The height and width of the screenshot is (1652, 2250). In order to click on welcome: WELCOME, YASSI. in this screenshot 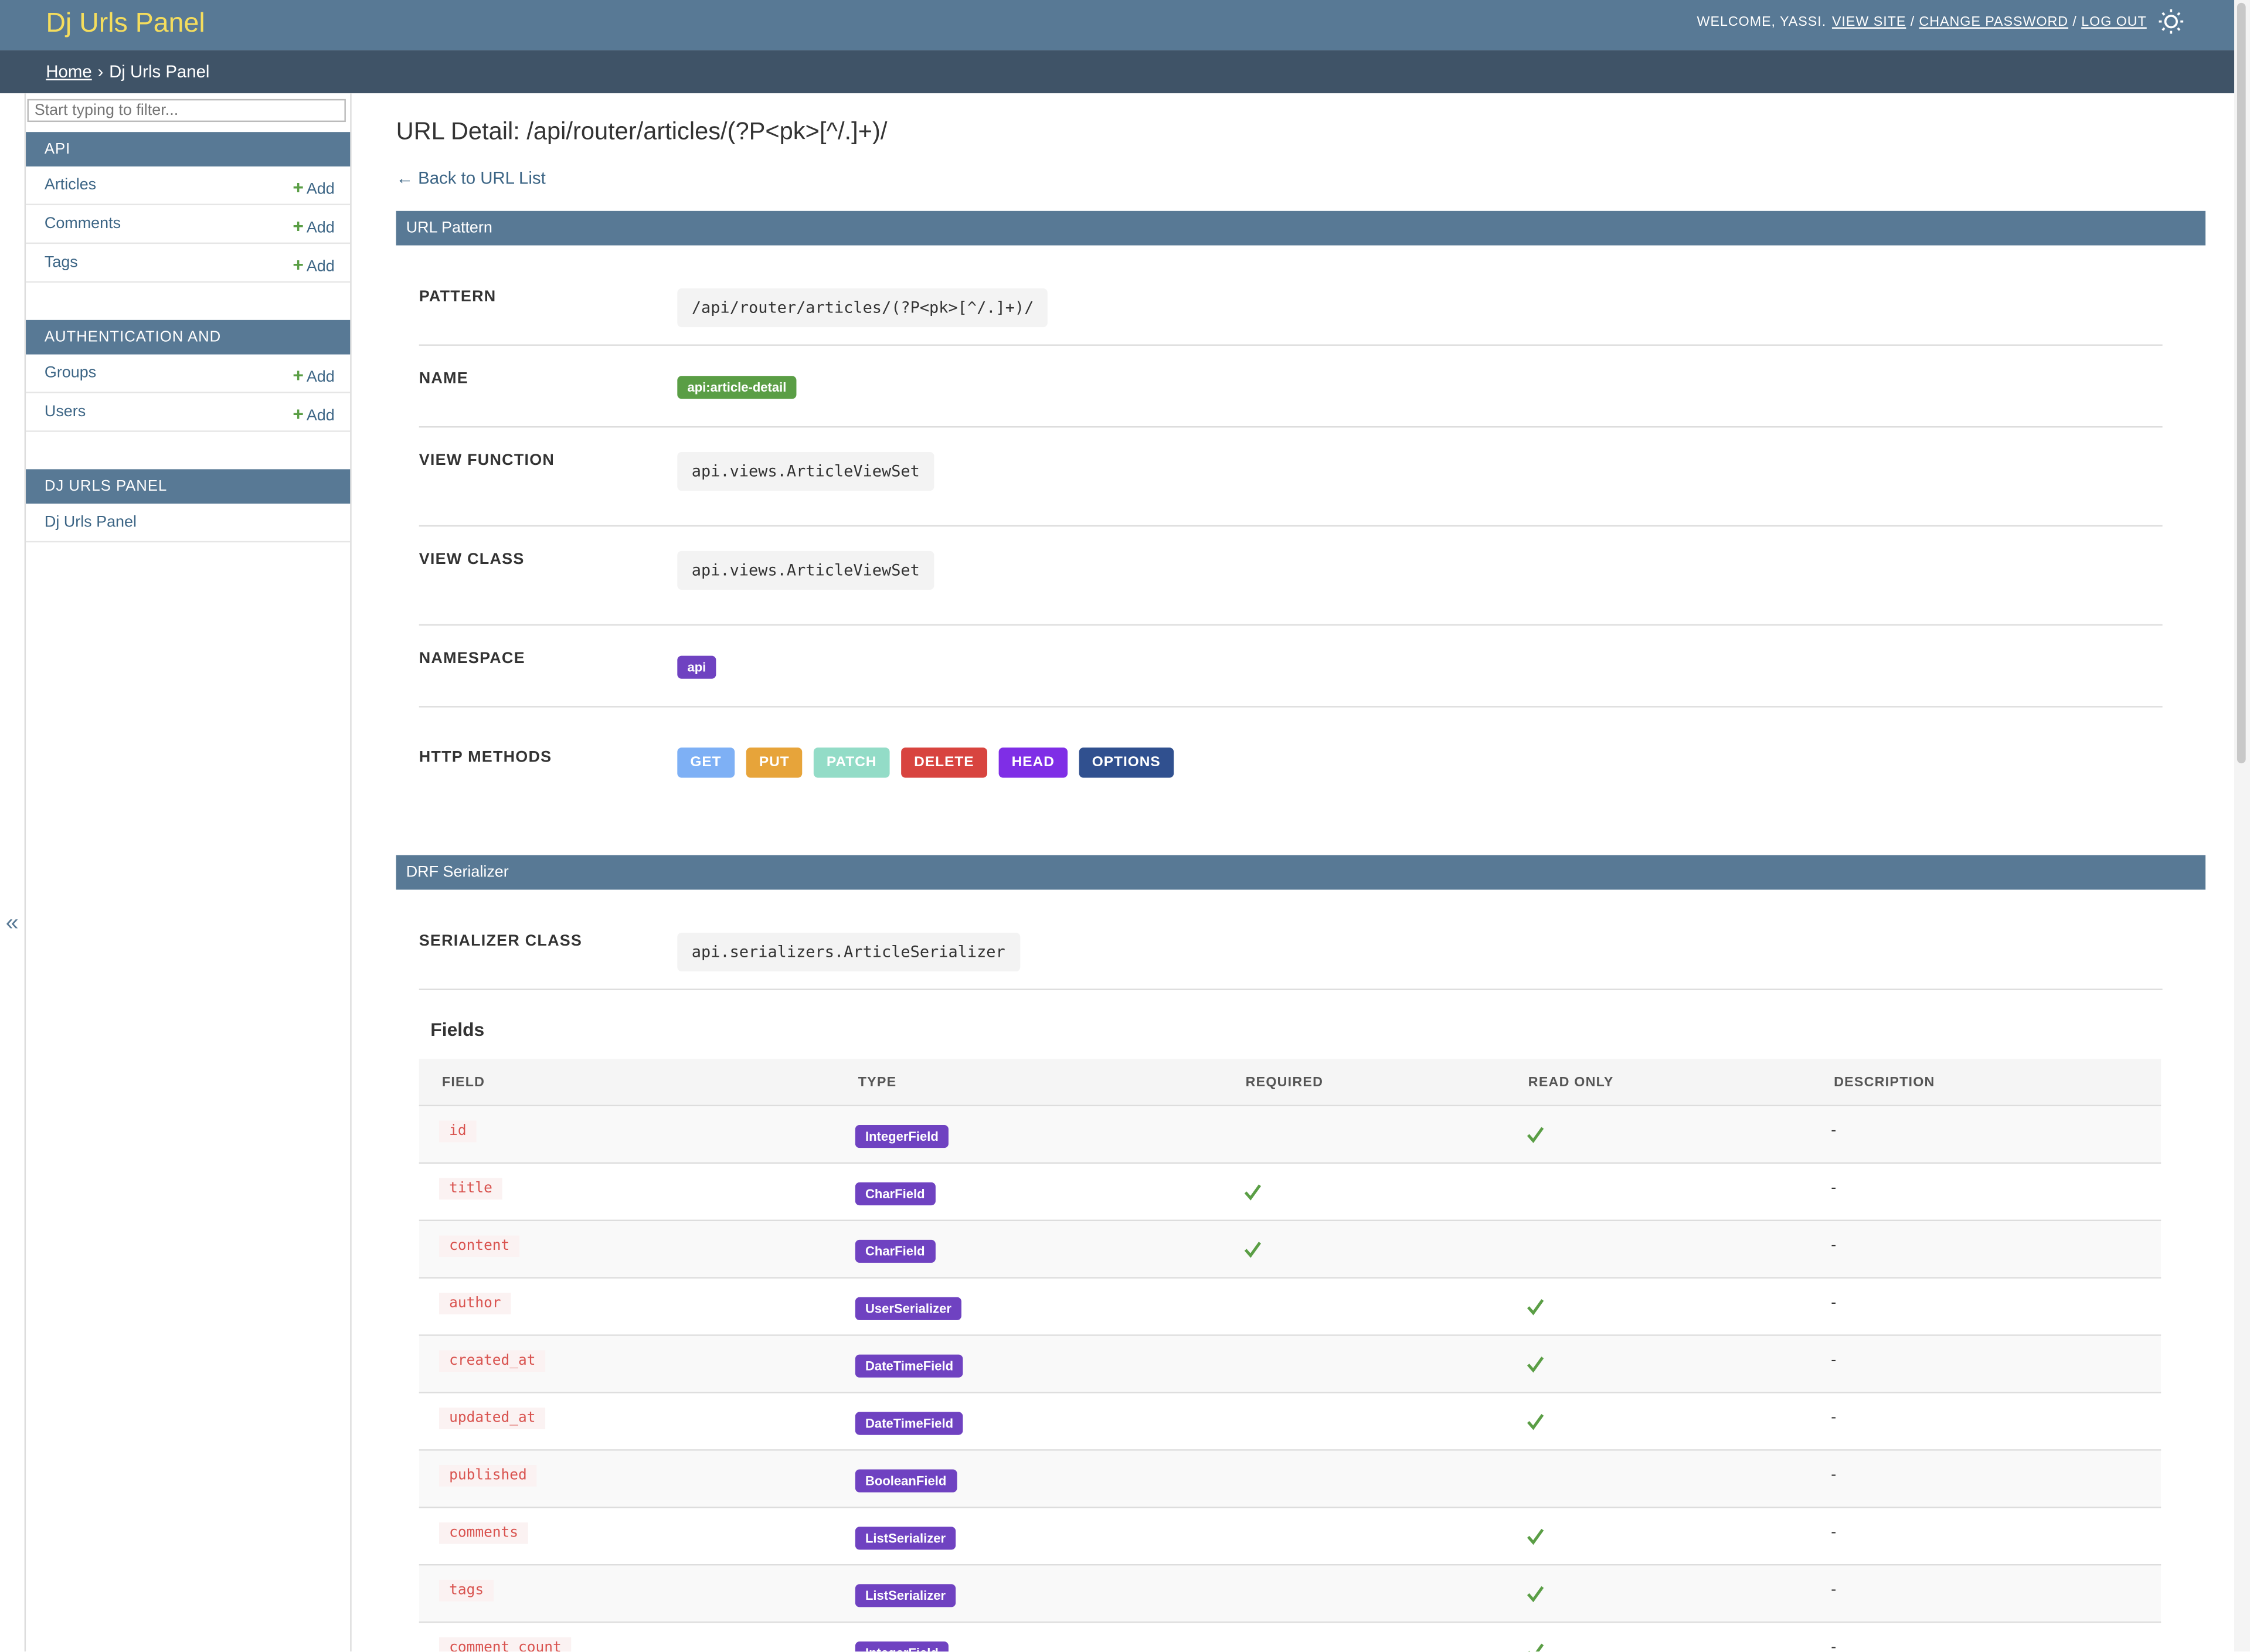, I will do `click(1762, 22)`.